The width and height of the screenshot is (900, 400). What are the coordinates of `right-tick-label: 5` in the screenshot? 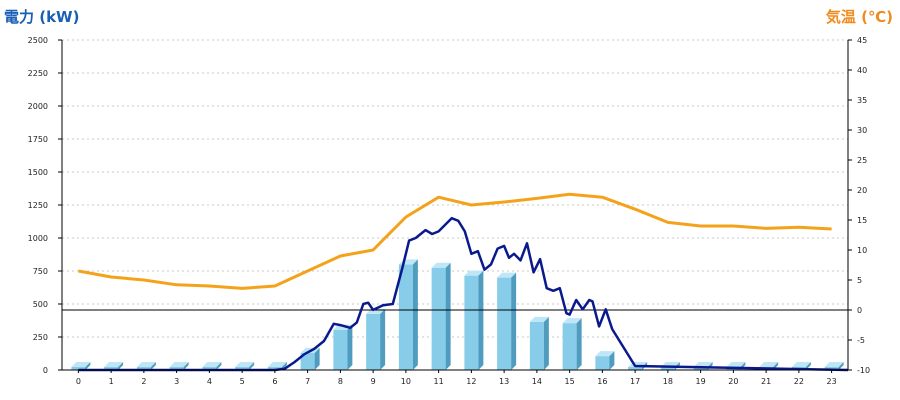 It's located at (859, 280).